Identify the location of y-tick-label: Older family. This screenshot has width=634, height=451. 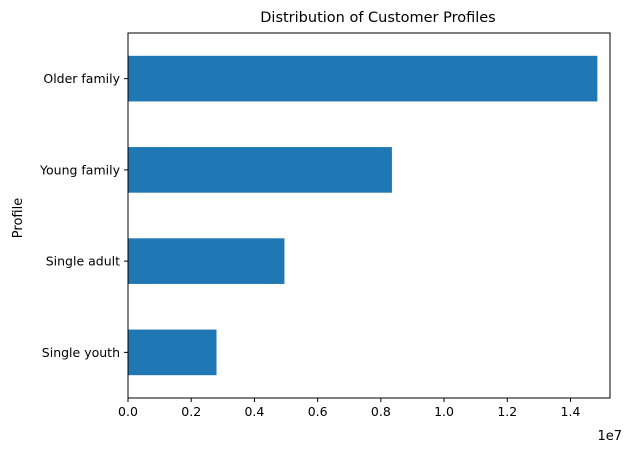
(81, 78).